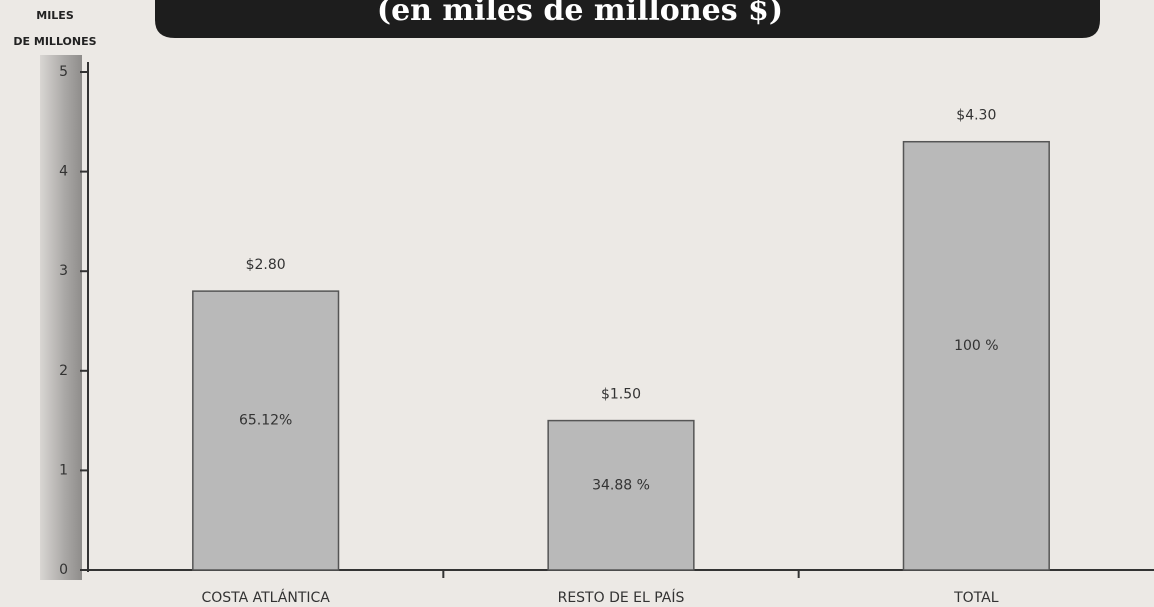 The width and height of the screenshot is (1154, 607). I want to click on y-axis-label: DE MILLONES, so click(54, 41).